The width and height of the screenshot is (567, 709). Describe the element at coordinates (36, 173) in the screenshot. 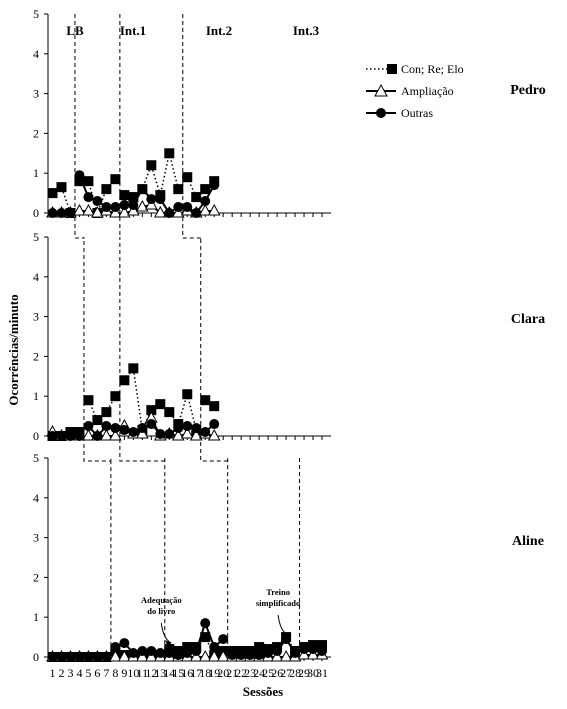

I see `y-tick-label-pedro-1: 1` at that location.